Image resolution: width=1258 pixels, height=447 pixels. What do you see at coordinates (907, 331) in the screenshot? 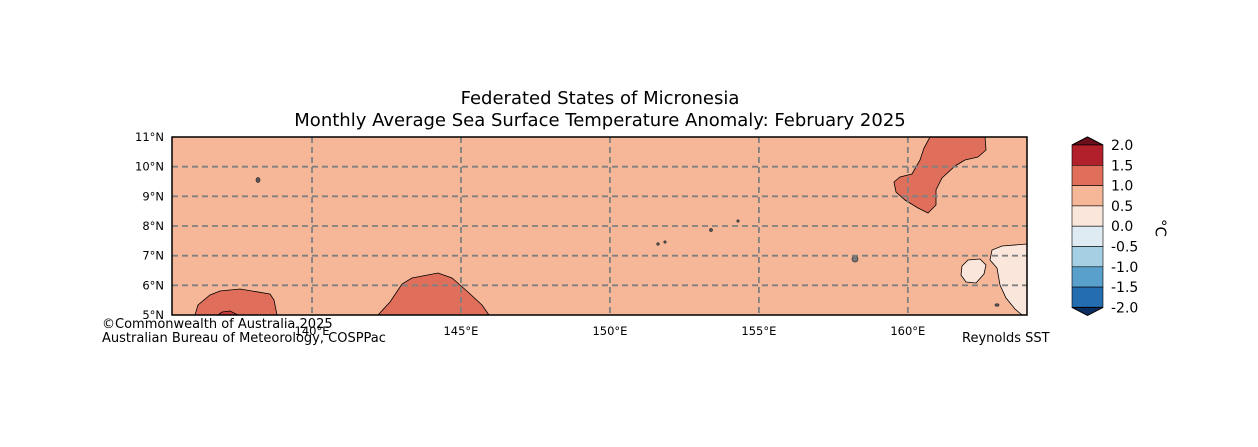
I see `lon-tick-label: 160°E` at bounding box center [907, 331].